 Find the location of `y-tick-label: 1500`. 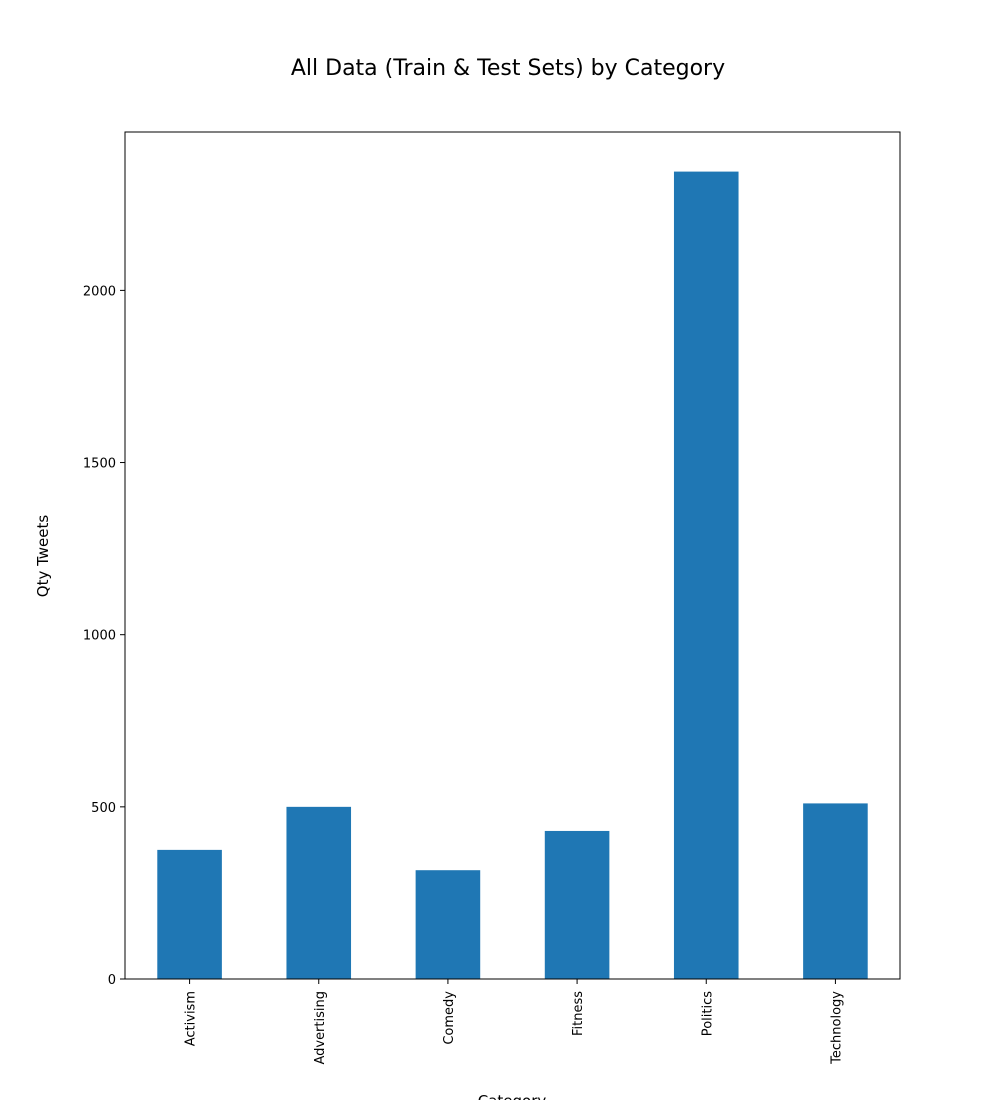

y-tick-label: 1500 is located at coordinates (99, 464).